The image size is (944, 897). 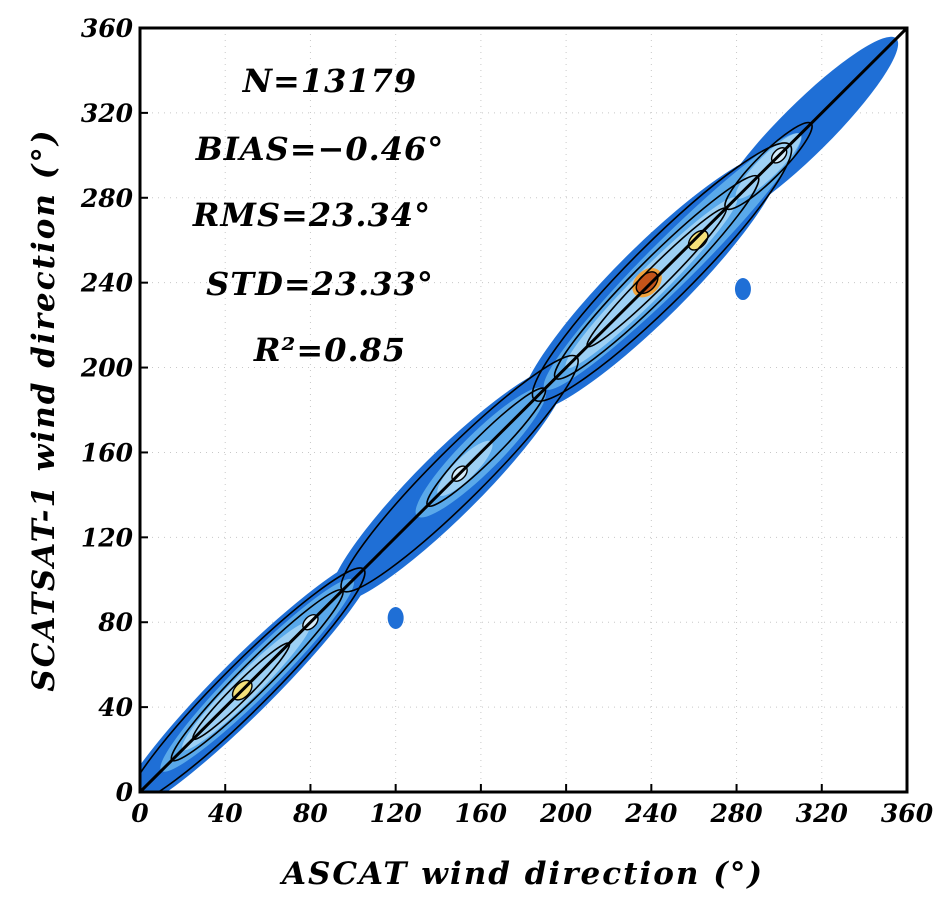 What do you see at coordinates (329, 81) in the screenshot?
I see `stat-n: N=13179` at bounding box center [329, 81].